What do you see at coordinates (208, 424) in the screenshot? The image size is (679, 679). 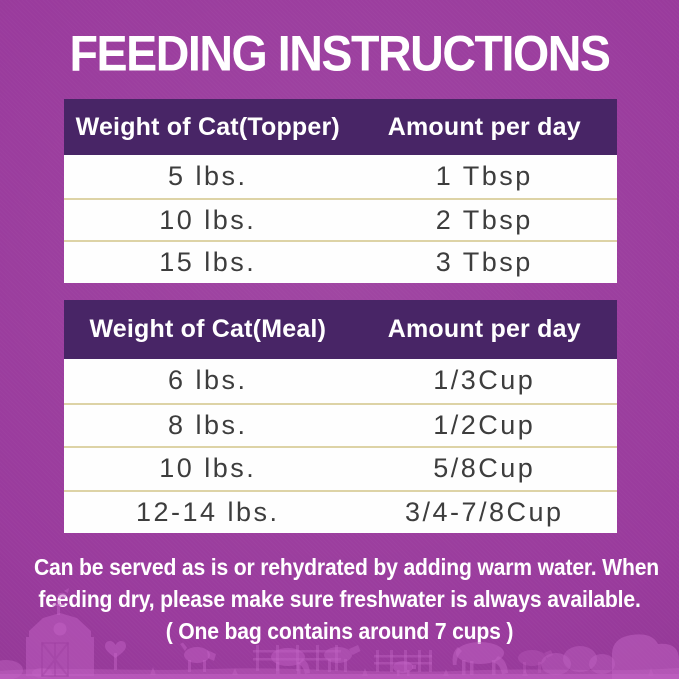 I see `weight-cell: 8 lbs.` at bounding box center [208, 424].